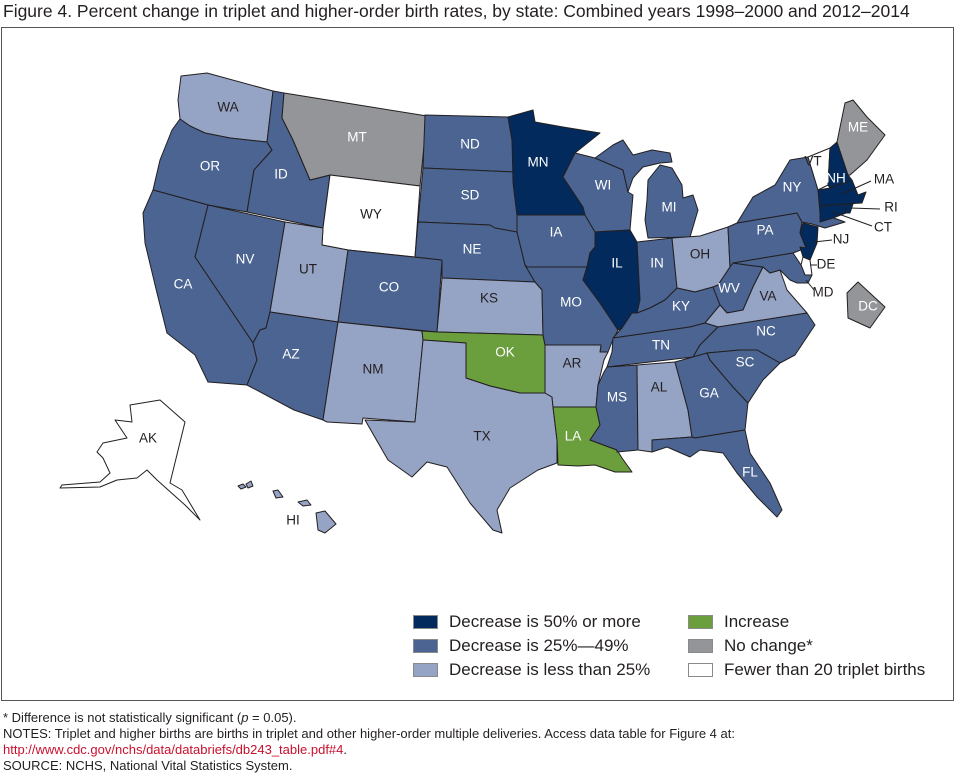 The width and height of the screenshot is (960, 777). Describe the element at coordinates (210, 166) in the screenshot. I see `state-label-or: OR` at that location.